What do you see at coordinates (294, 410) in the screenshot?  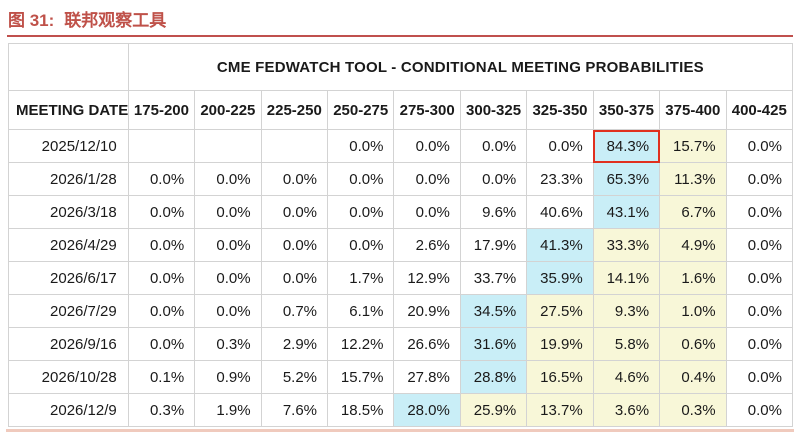 I see `prob-cell: 7.6%` at bounding box center [294, 410].